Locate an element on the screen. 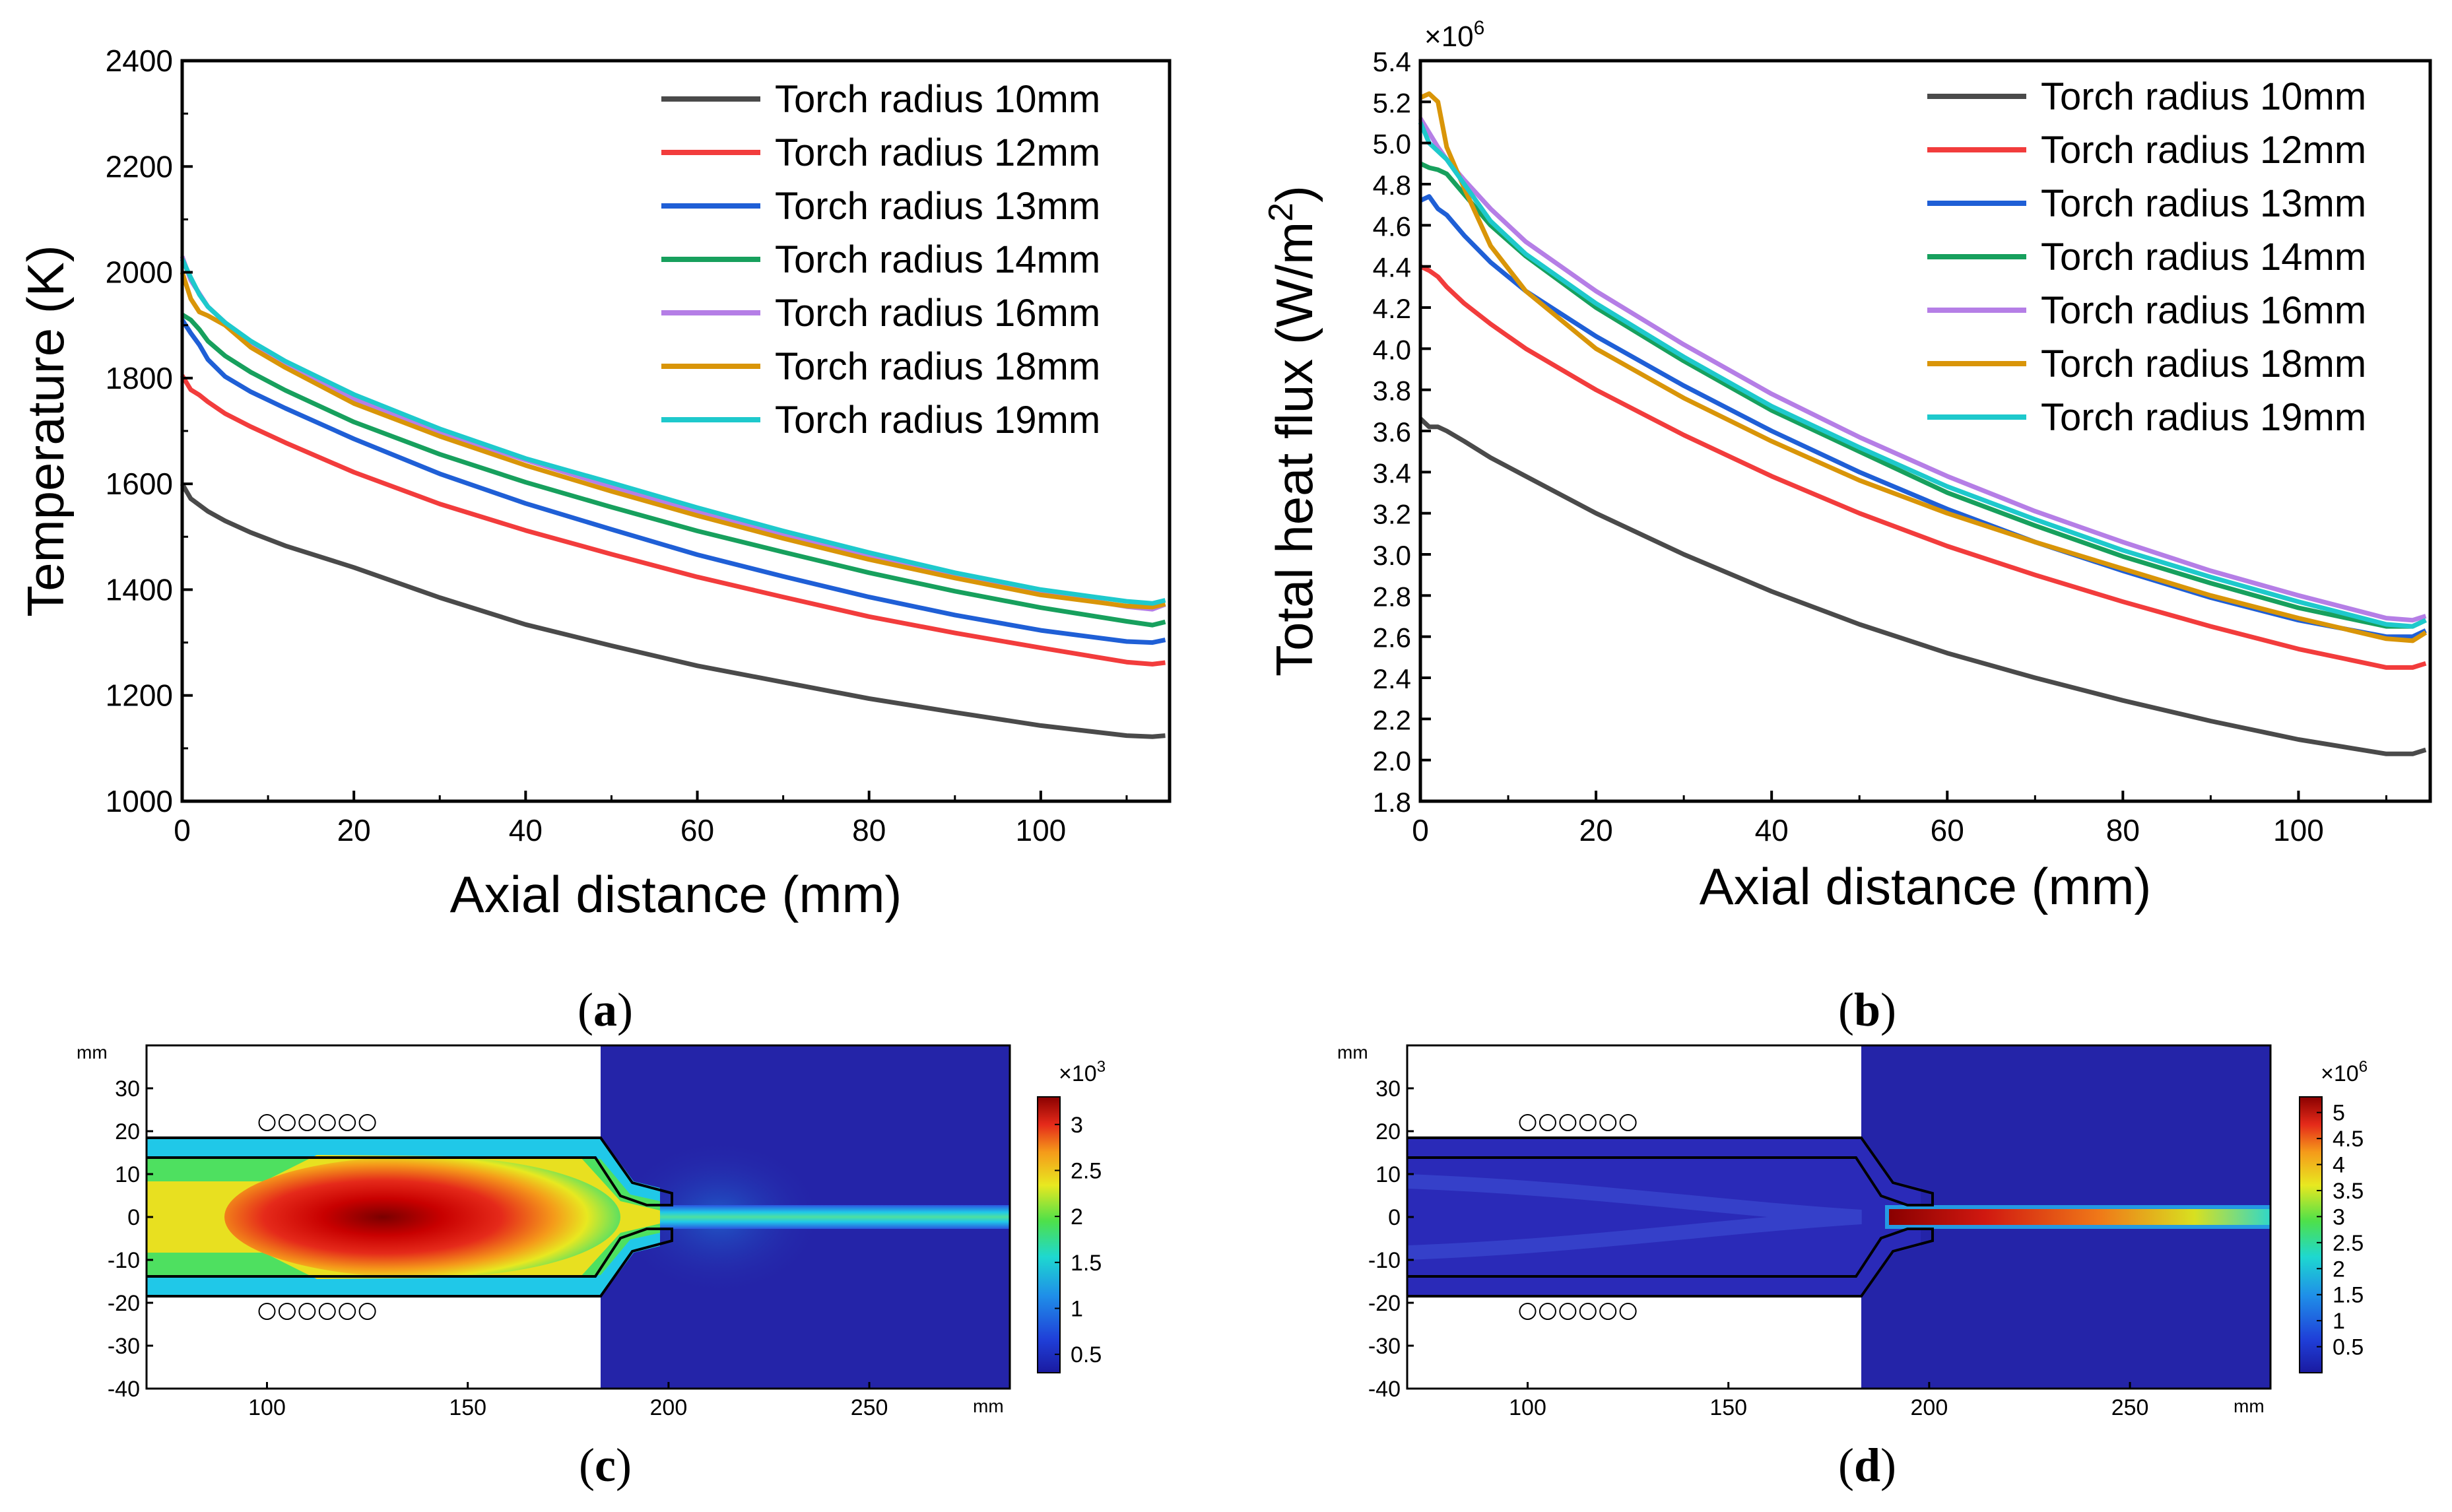 The height and width of the screenshot is (1512, 2452). panel-d-colorbar is located at coordinates (2311, 1234).